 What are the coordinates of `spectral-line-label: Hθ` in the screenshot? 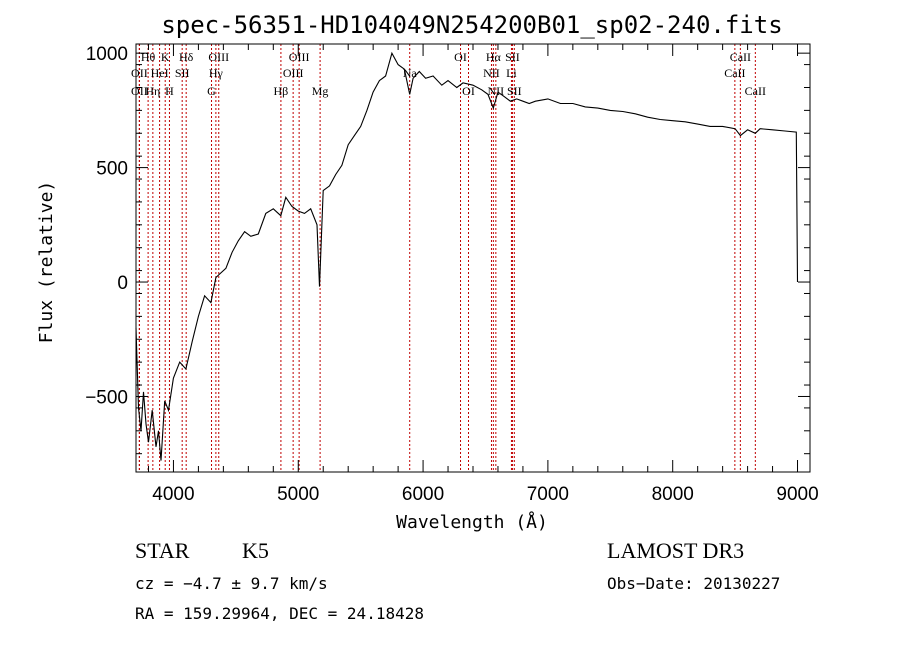 It's located at (148, 57).